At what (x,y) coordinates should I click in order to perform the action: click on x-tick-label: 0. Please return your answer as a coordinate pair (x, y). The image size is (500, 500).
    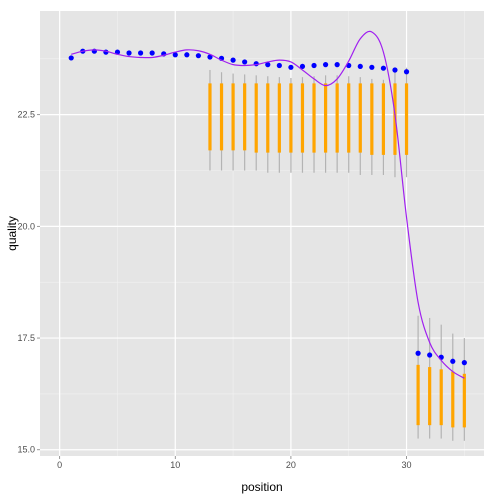
    Looking at the image, I should click on (59, 465).